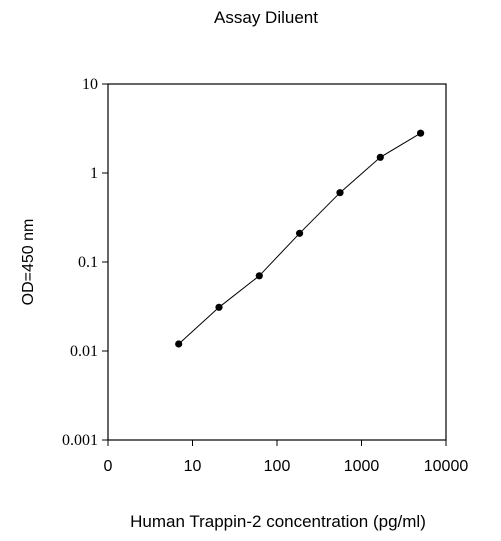 The image size is (501, 541). Describe the element at coordinates (94, 173) in the screenshot. I see `y-tick-label: 1` at that location.